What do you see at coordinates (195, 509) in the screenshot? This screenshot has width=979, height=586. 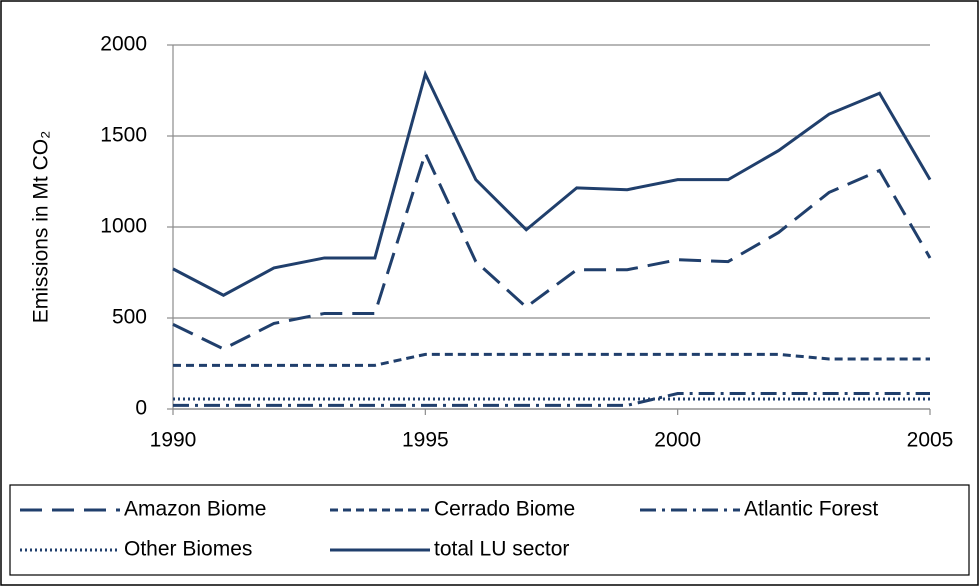 I see `legend-label: Amazon Biome` at bounding box center [195, 509].